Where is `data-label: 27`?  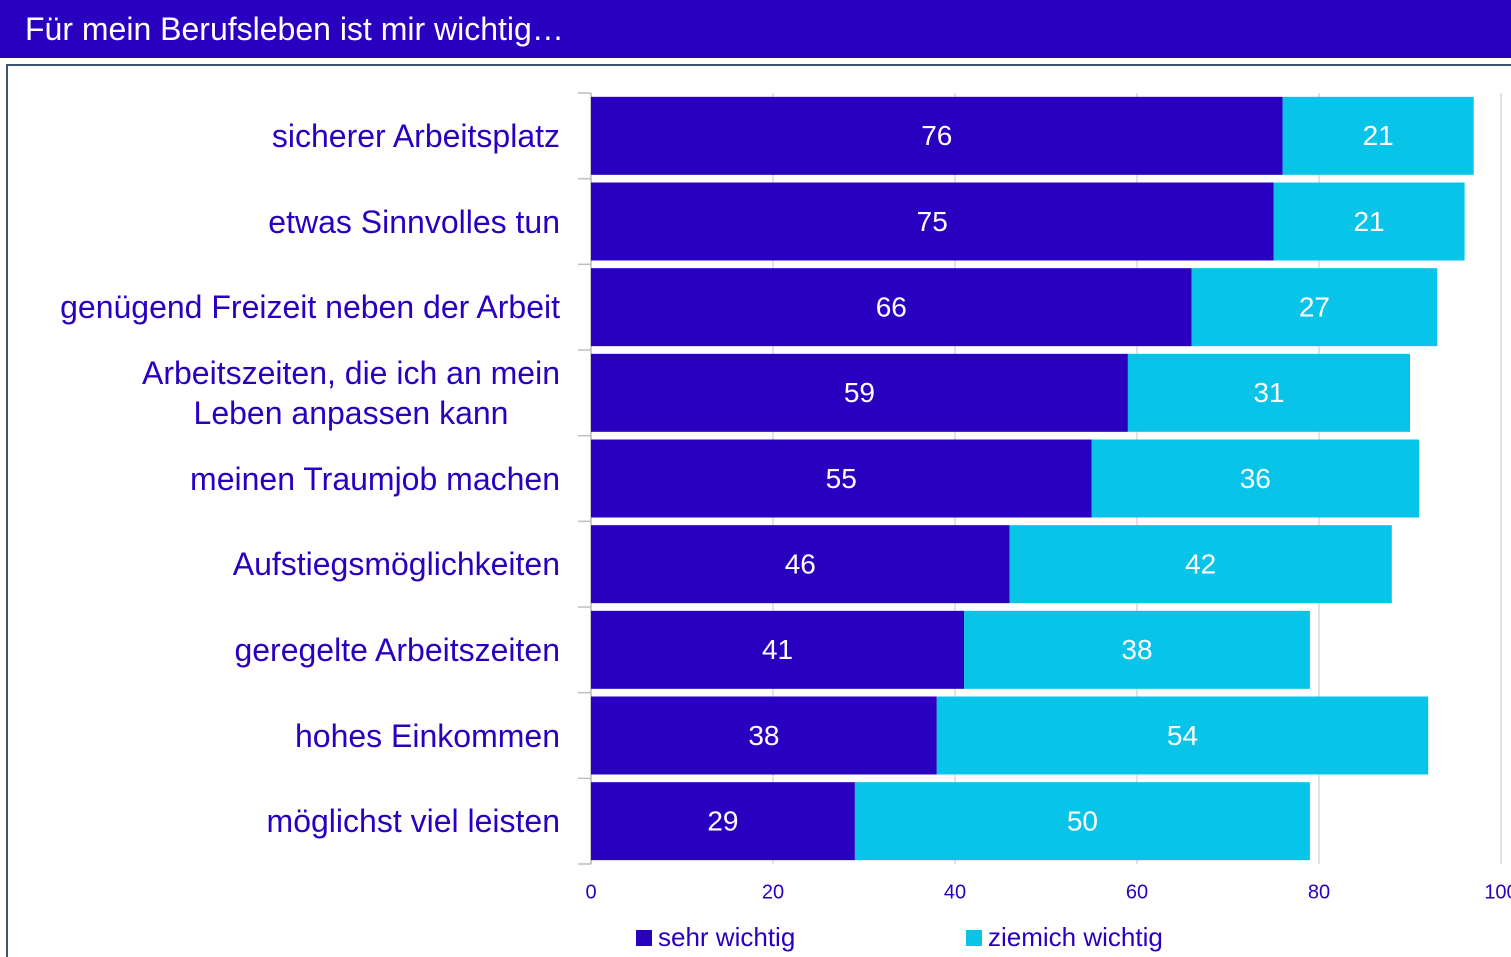 data-label: 27 is located at coordinates (1314, 307).